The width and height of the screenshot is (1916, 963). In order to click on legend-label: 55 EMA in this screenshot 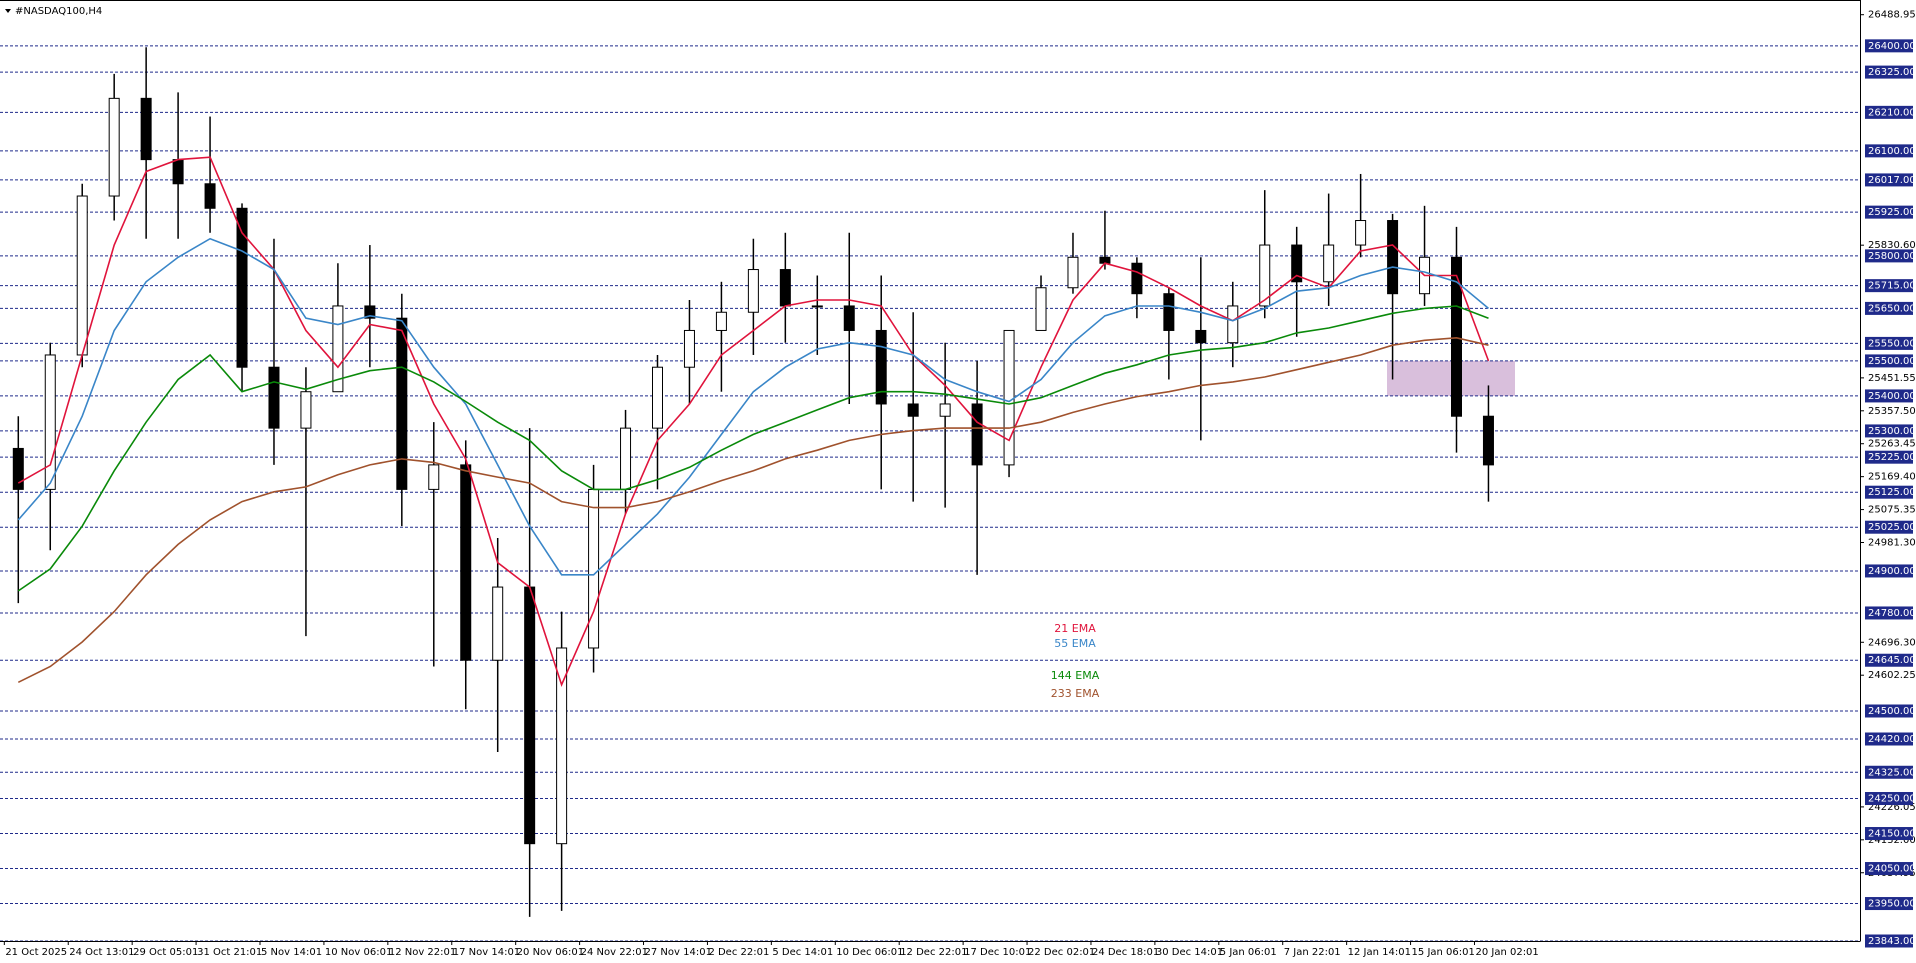, I will do `click(1075, 643)`.